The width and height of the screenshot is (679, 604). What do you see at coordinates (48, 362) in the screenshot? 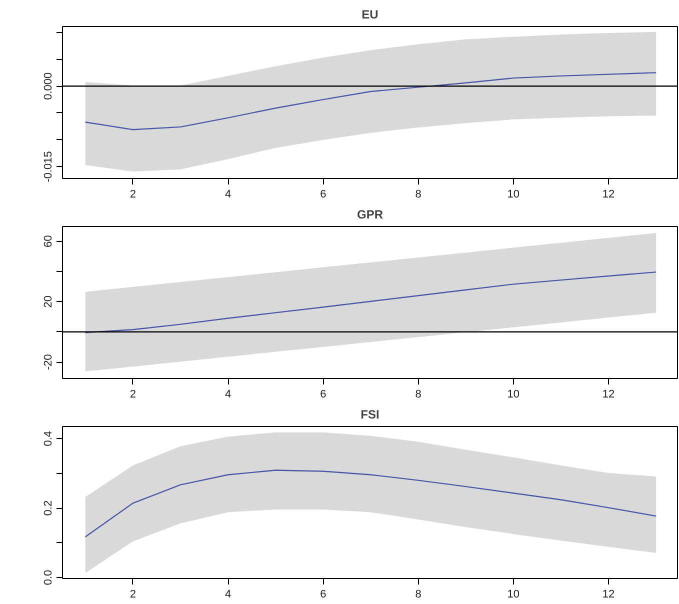
I see `y-tick-label: -20` at bounding box center [48, 362].